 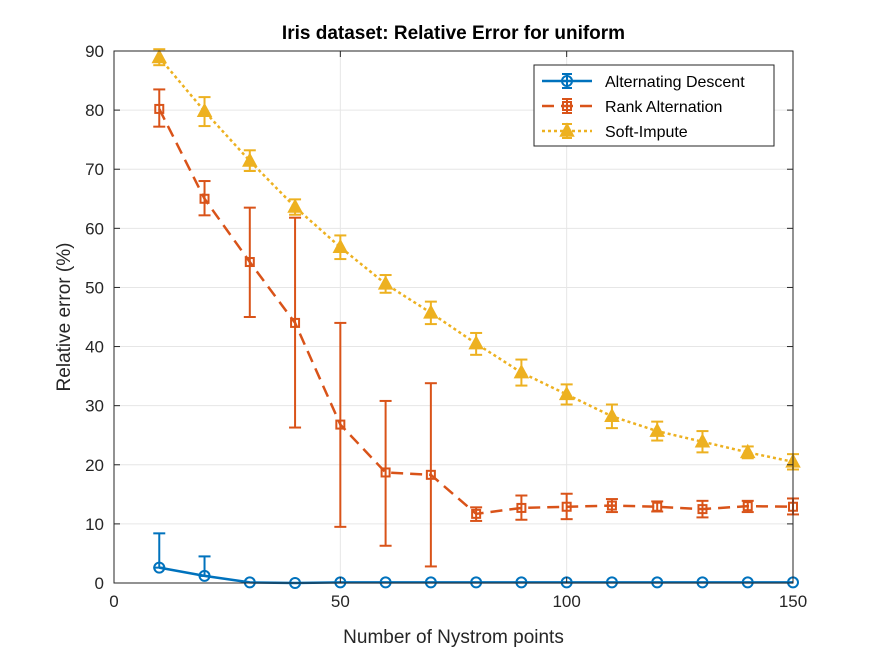 What do you see at coordinates (675, 82) in the screenshot?
I see `legend-label: Alternating Descent` at bounding box center [675, 82].